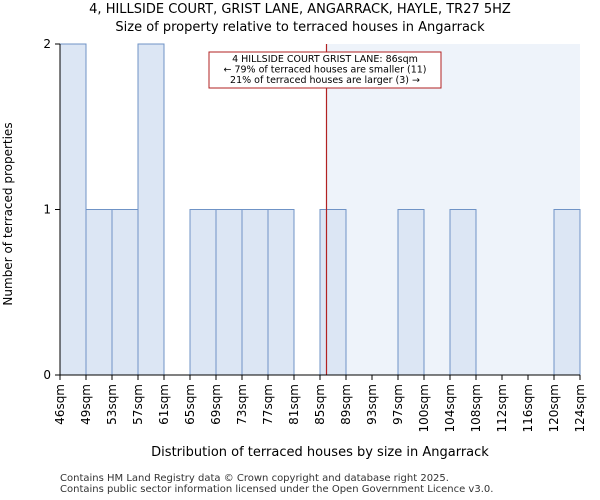  What do you see at coordinates (346, 404) in the screenshot?
I see `x-tick-label: 89sqm` at bounding box center [346, 404].